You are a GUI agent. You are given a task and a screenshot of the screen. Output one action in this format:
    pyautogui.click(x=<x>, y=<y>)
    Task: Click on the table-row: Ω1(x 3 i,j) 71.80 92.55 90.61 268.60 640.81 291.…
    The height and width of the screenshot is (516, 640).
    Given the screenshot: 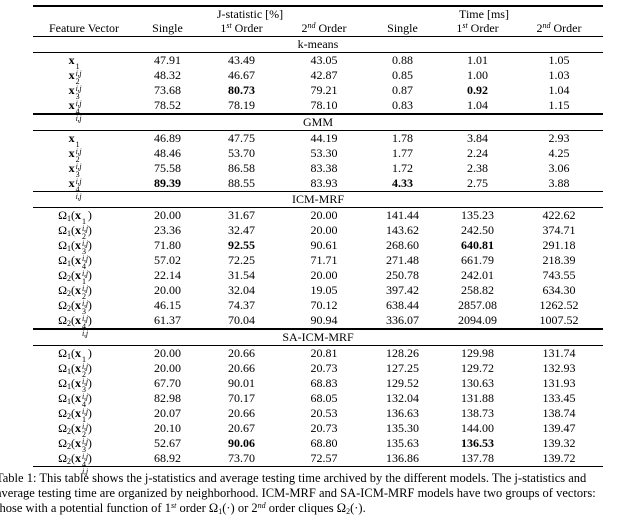 What is the action you would take?
    pyautogui.click(x=318, y=250)
    